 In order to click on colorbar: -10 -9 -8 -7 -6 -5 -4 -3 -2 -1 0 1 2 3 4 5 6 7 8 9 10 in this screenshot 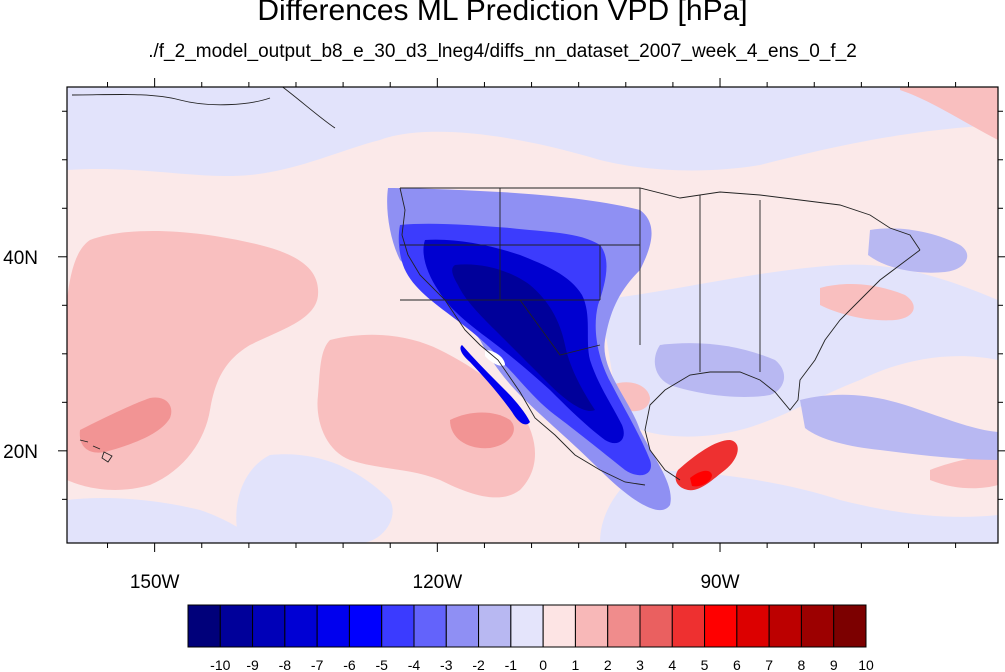, I will do `click(530, 638)`.